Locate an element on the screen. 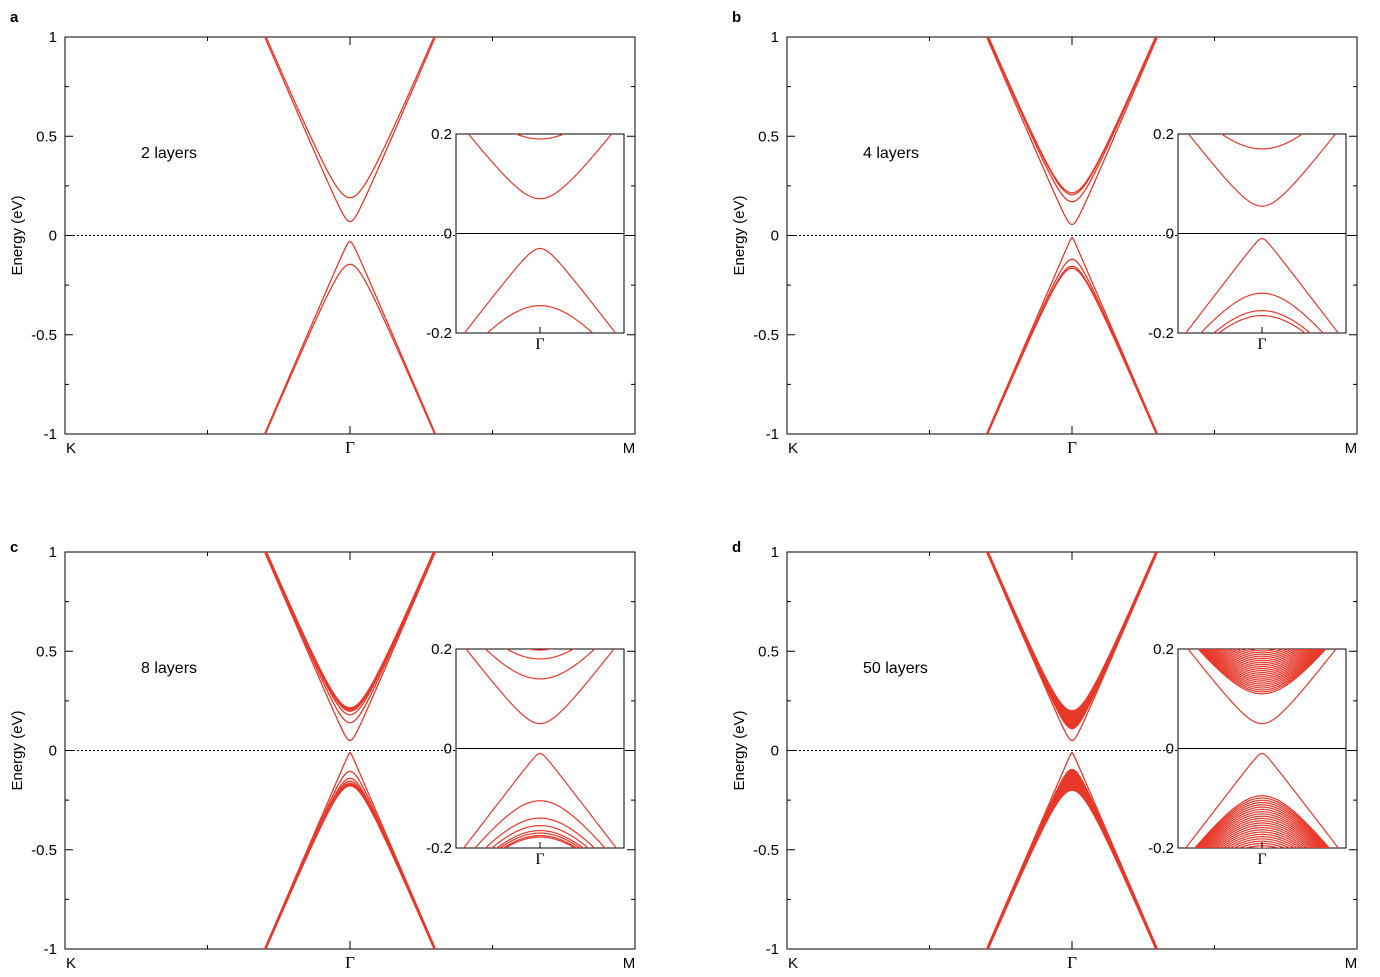 This screenshot has height=977, width=1380. y-tick-label: 0.5 is located at coordinates (46, 136).